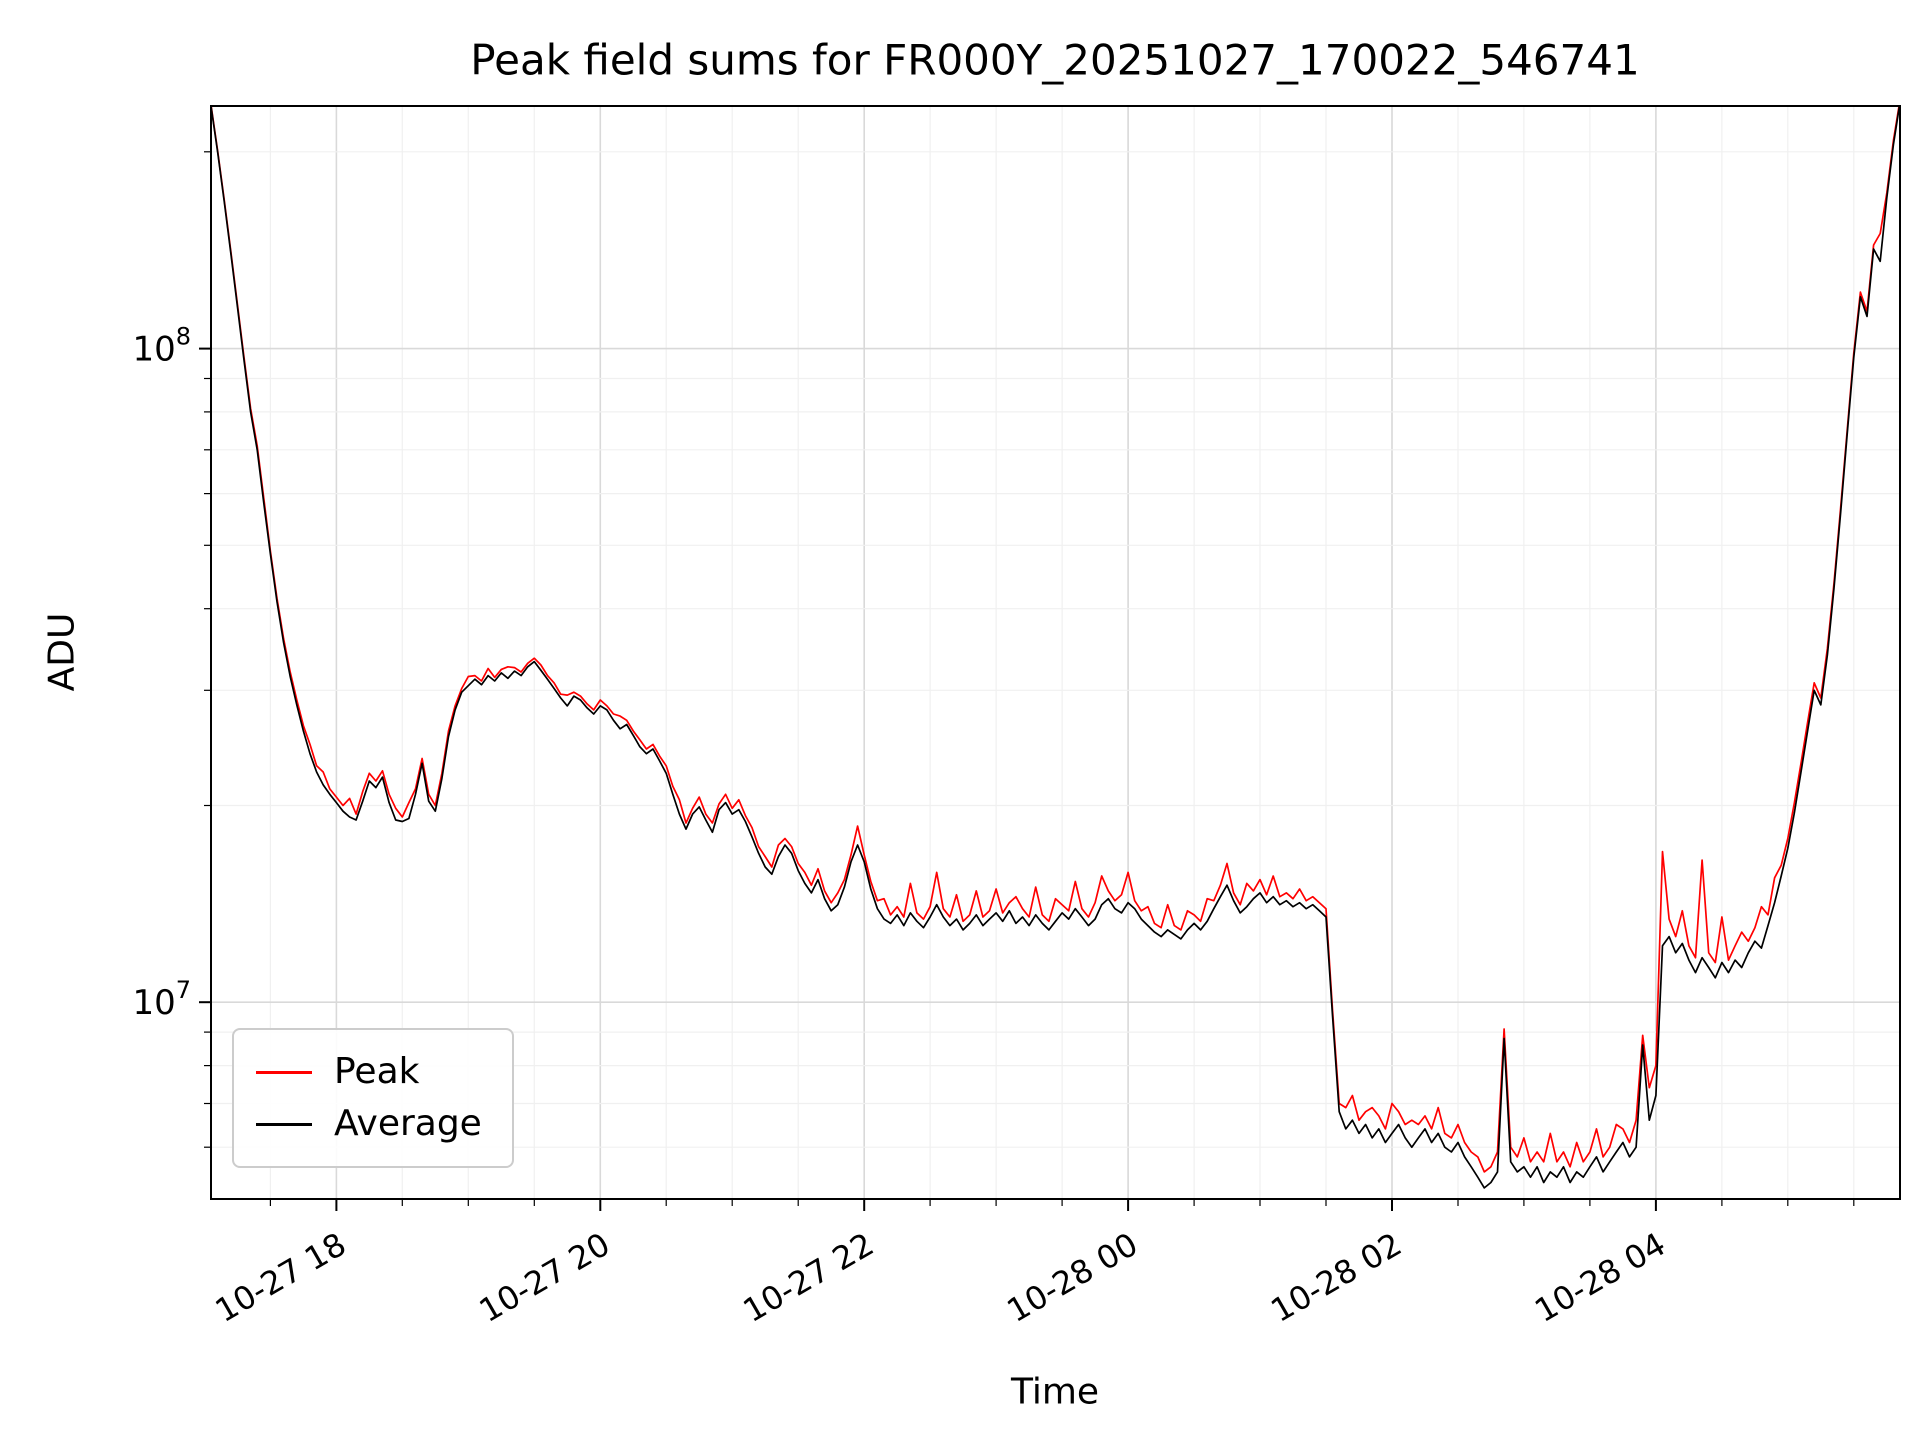 The image size is (1920, 1440). Describe the element at coordinates (1055, 1392) in the screenshot. I see `x-axis-label: Time` at that location.